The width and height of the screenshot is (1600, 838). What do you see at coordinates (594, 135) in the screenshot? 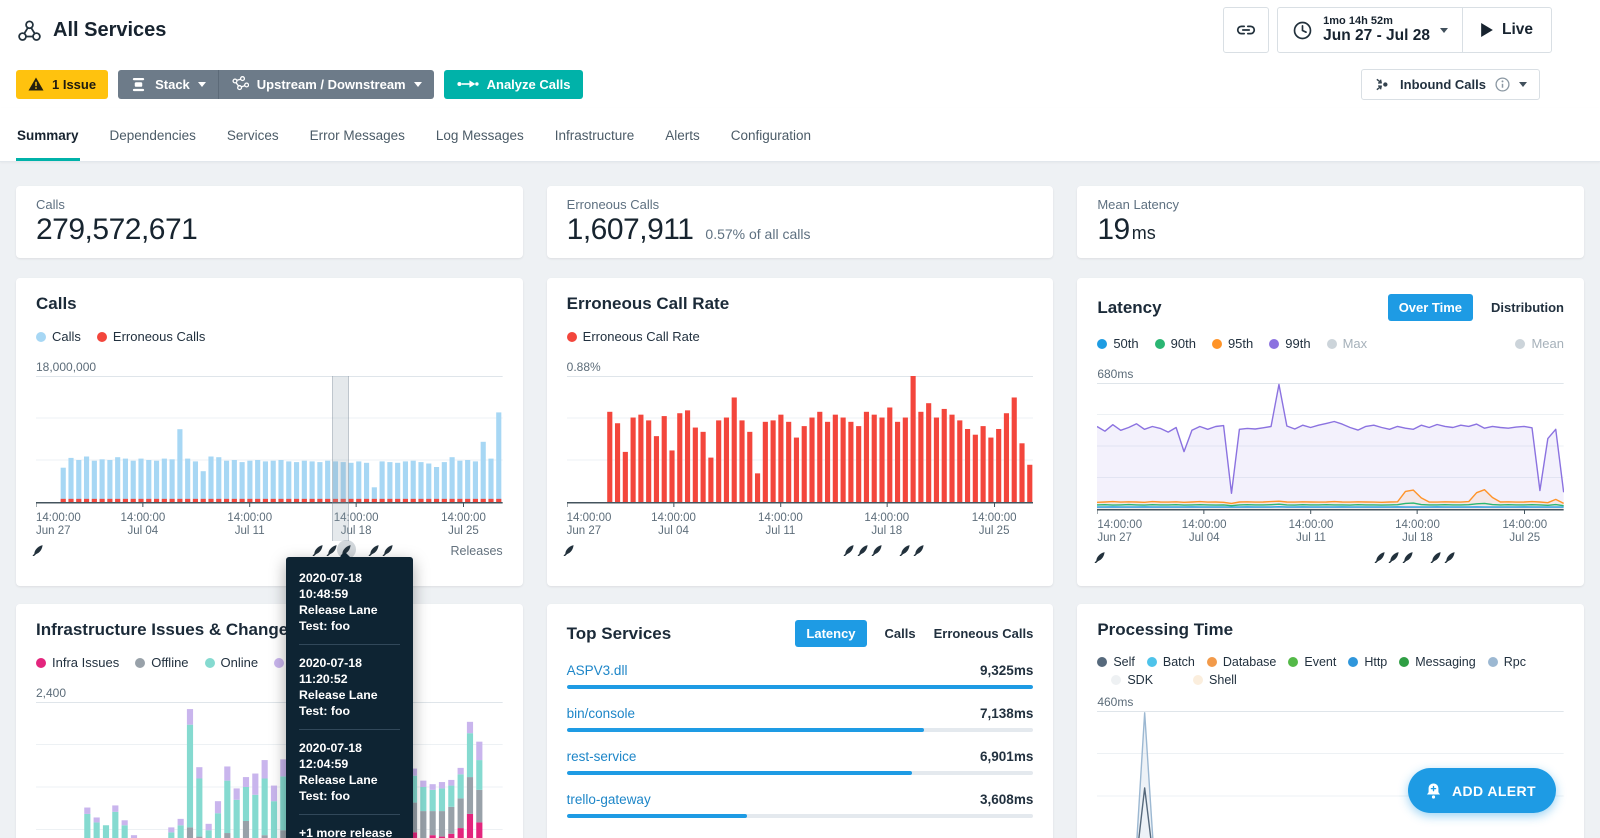
I see `tab-infrastructure: Infrastructure` at bounding box center [594, 135].